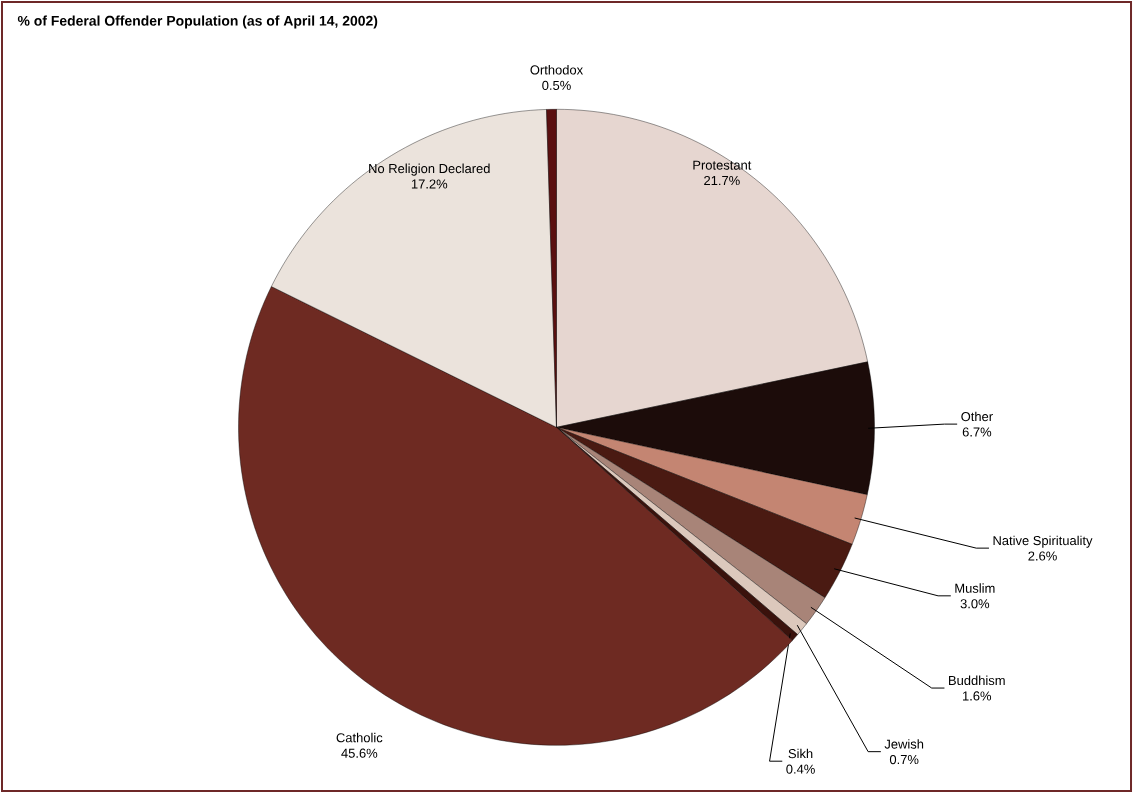 The height and width of the screenshot is (793, 1133). Describe the element at coordinates (800, 769) in the screenshot. I see `data-label: 0.4%` at that location.